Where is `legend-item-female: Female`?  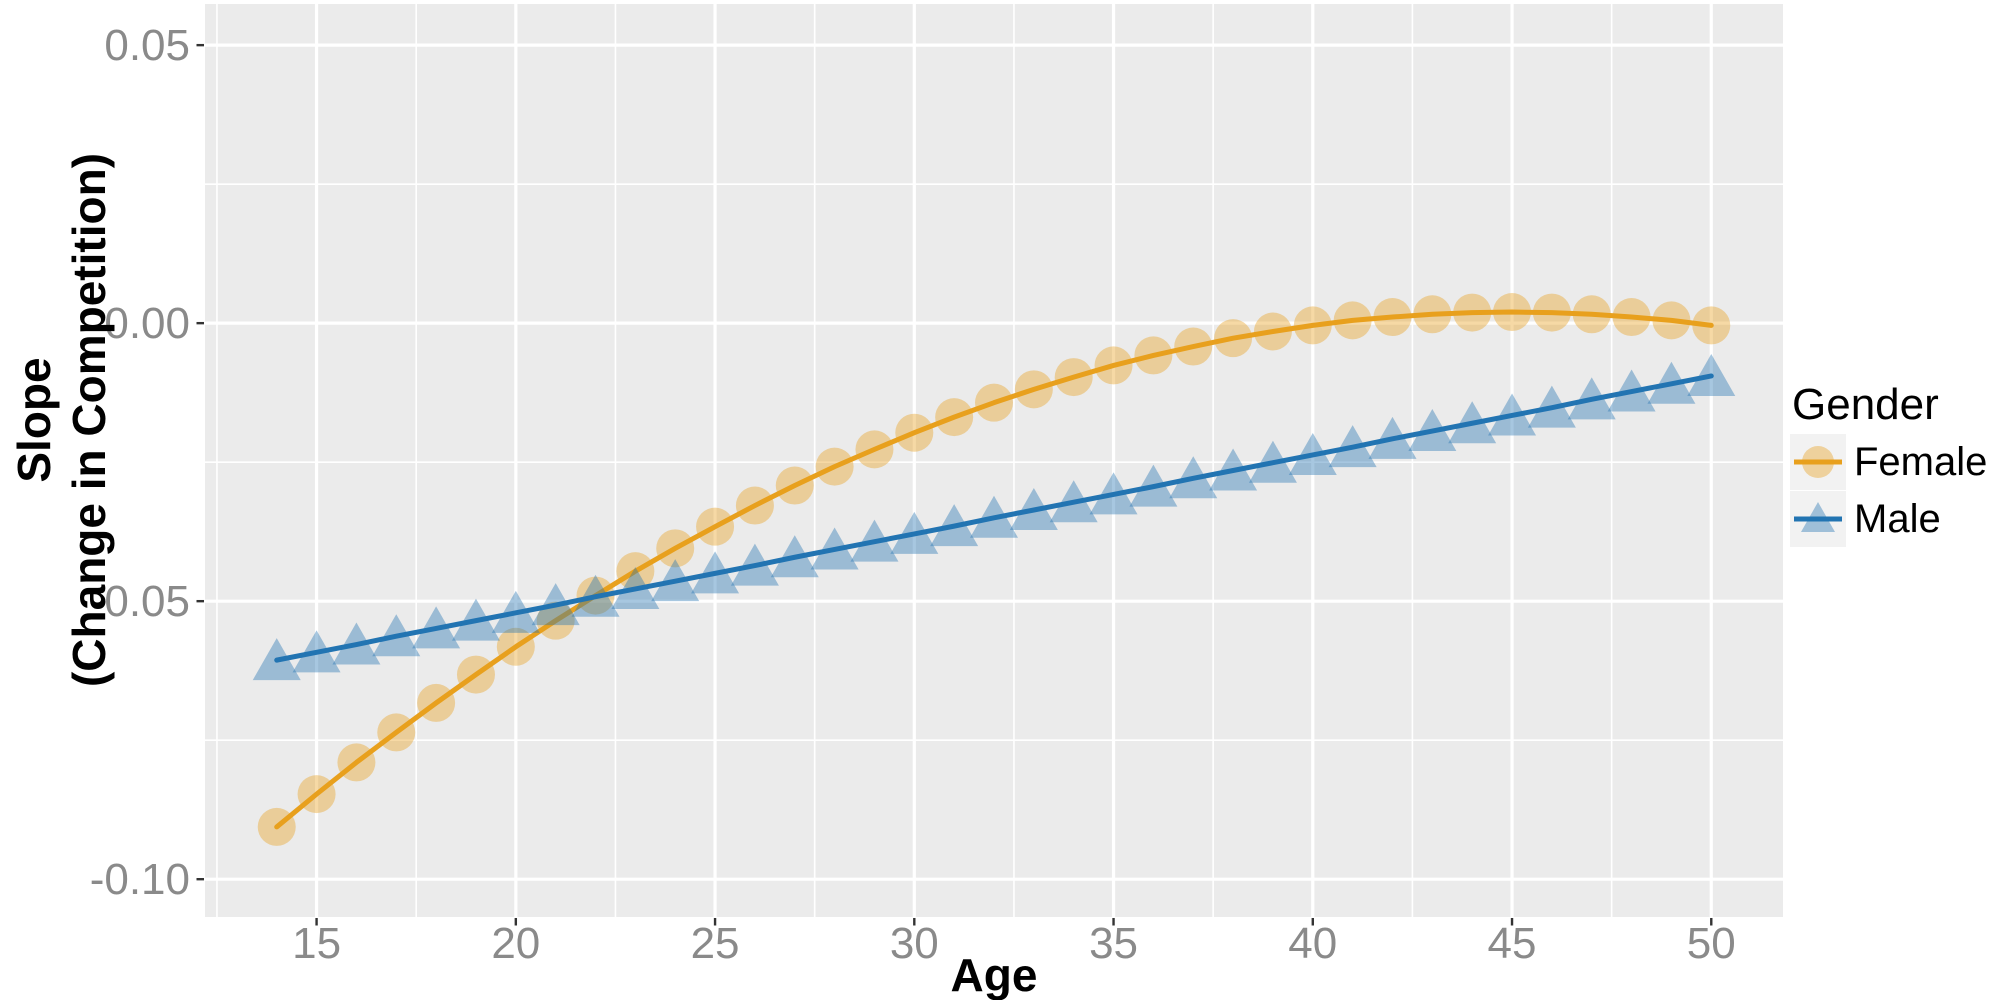 legend-item-female: Female is located at coordinates (1895, 462).